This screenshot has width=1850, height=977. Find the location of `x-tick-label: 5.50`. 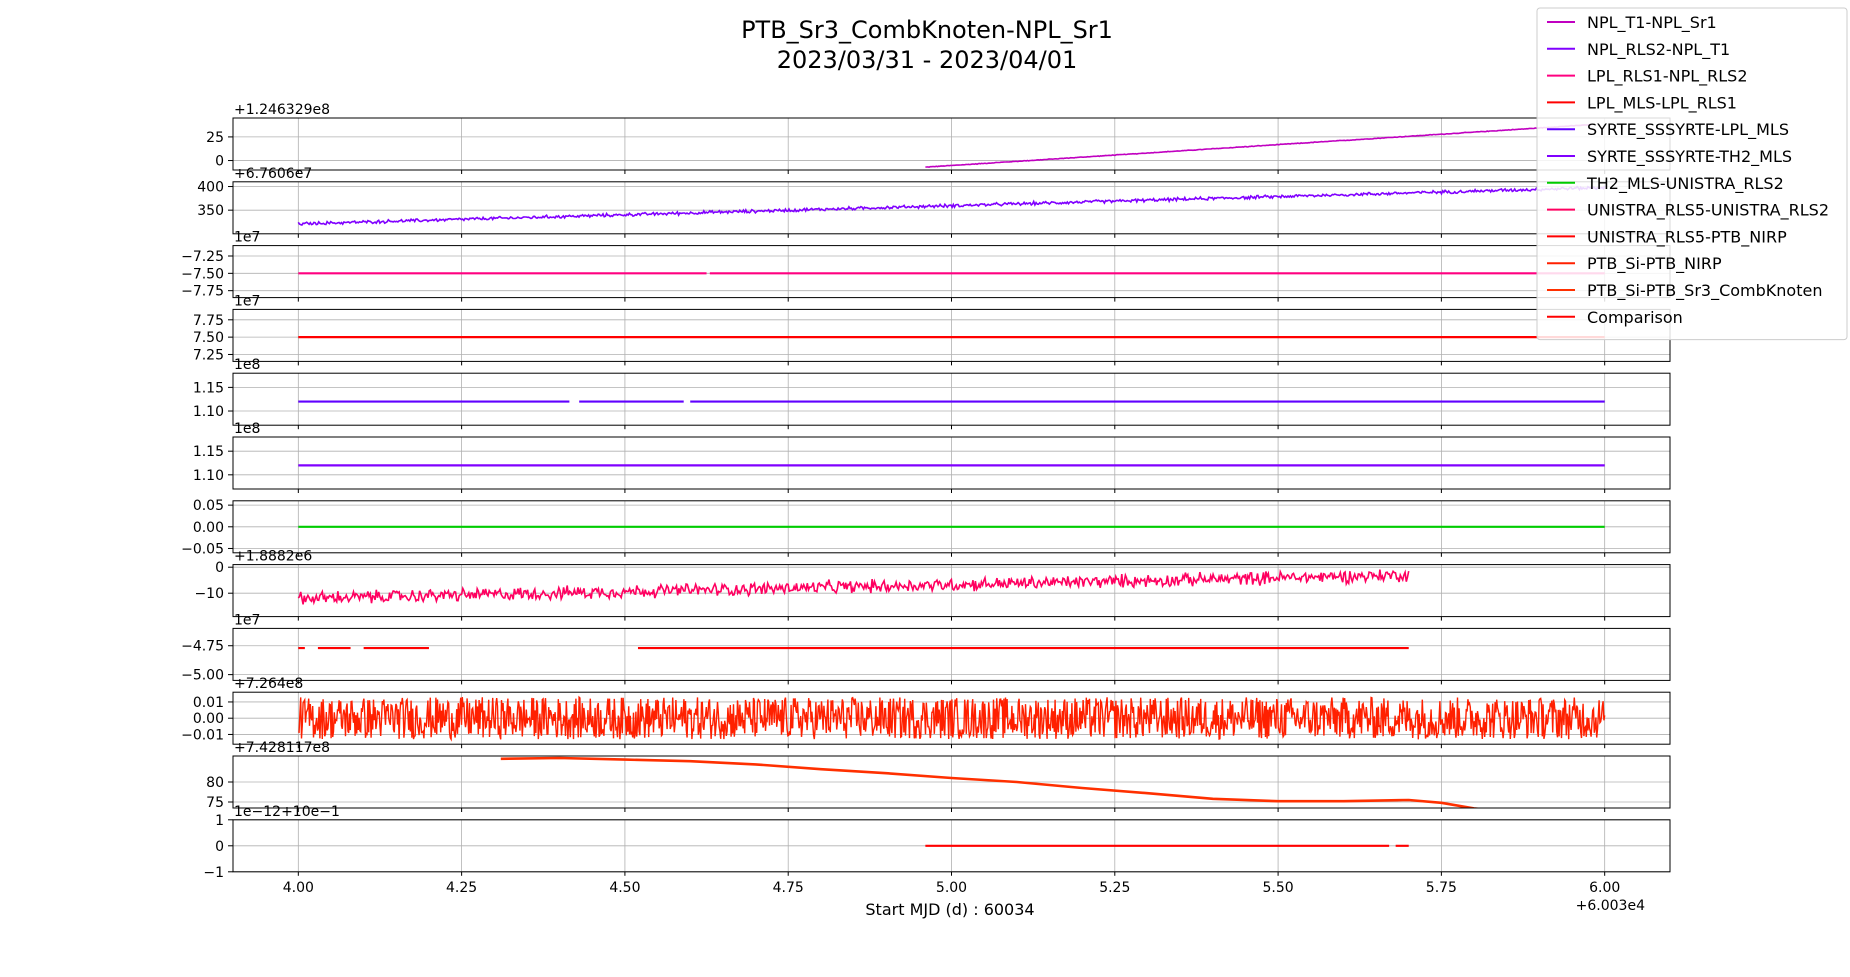

x-tick-label: 5.50 is located at coordinates (1278, 888).